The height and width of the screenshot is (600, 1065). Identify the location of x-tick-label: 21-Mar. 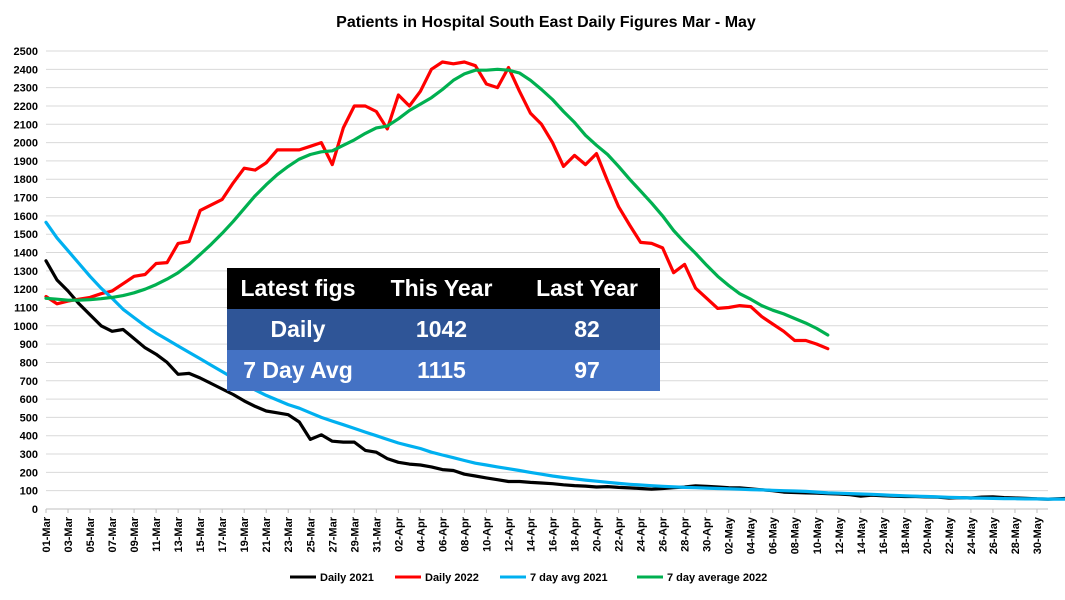
(267, 534).